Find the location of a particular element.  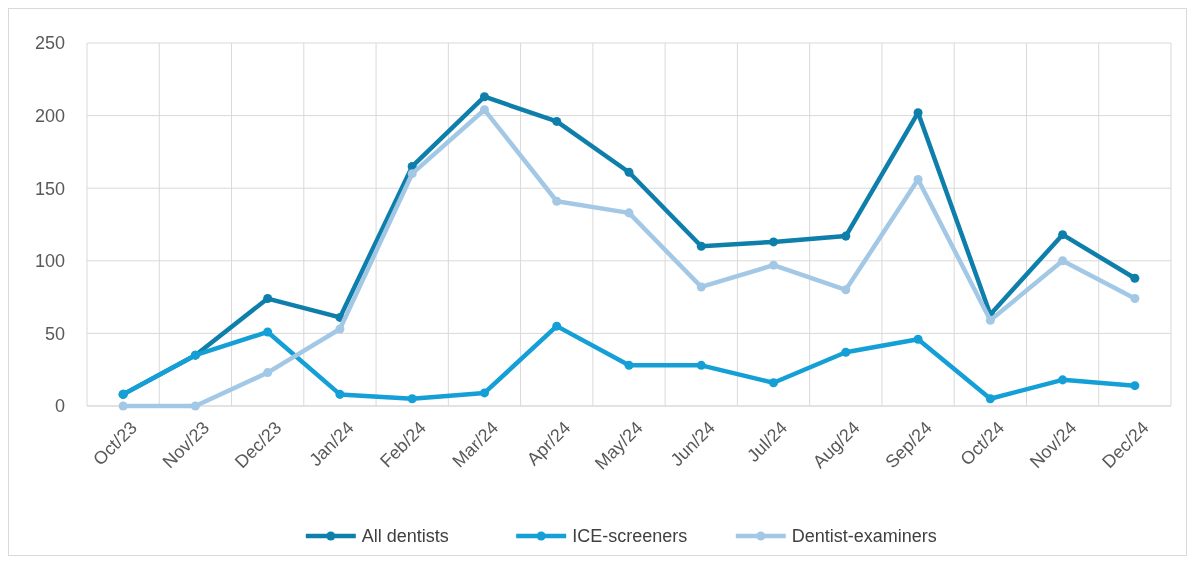

legend-label: Dentist-examiners is located at coordinates (864, 536).